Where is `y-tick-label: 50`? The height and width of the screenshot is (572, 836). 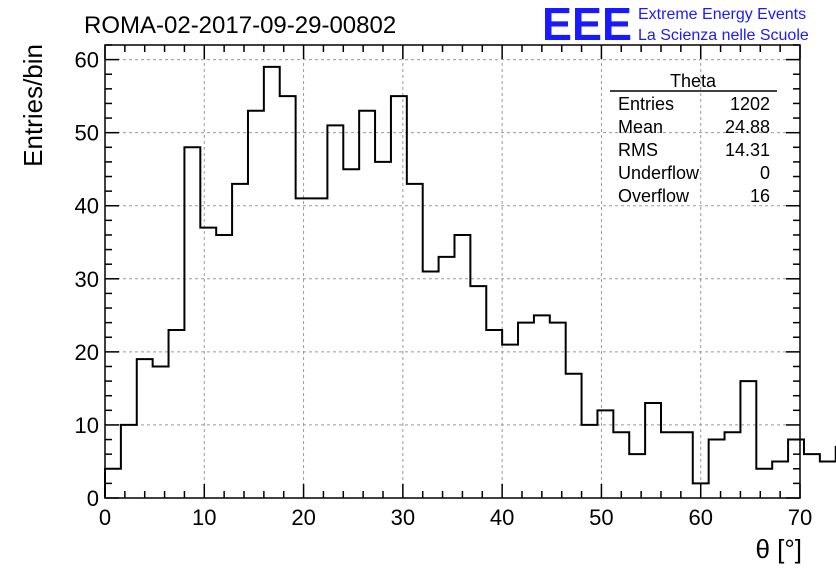 y-tick-label: 50 is located at coordinates (87, 133).